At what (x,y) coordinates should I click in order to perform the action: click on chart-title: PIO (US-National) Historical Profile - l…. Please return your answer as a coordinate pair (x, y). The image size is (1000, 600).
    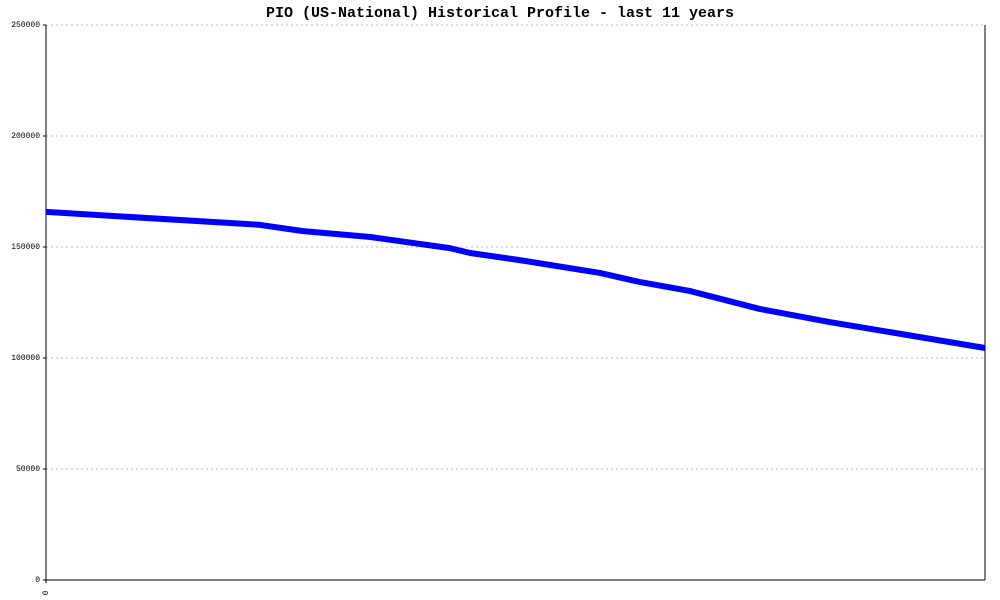
    Looking at the image, I should click on (500, 13).